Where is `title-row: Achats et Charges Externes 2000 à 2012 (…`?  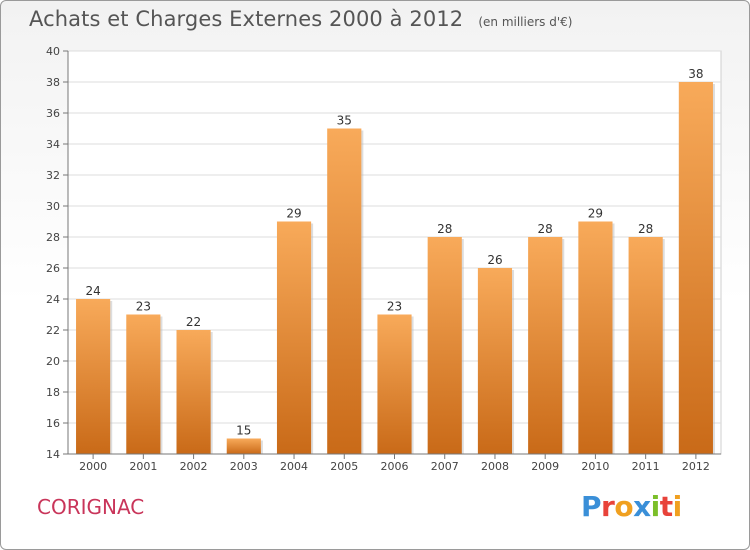
title-row: Achats et Charges Externes 2000 à 2012 (… is located at coordinates (300, 19).